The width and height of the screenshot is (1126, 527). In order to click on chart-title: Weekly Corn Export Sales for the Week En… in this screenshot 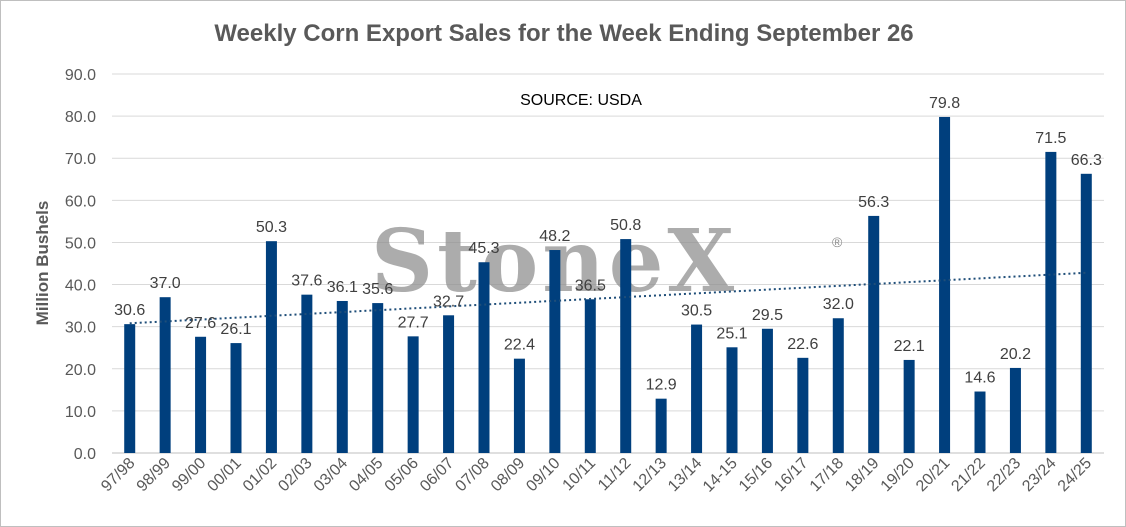, I will do `click(563, 33)`.